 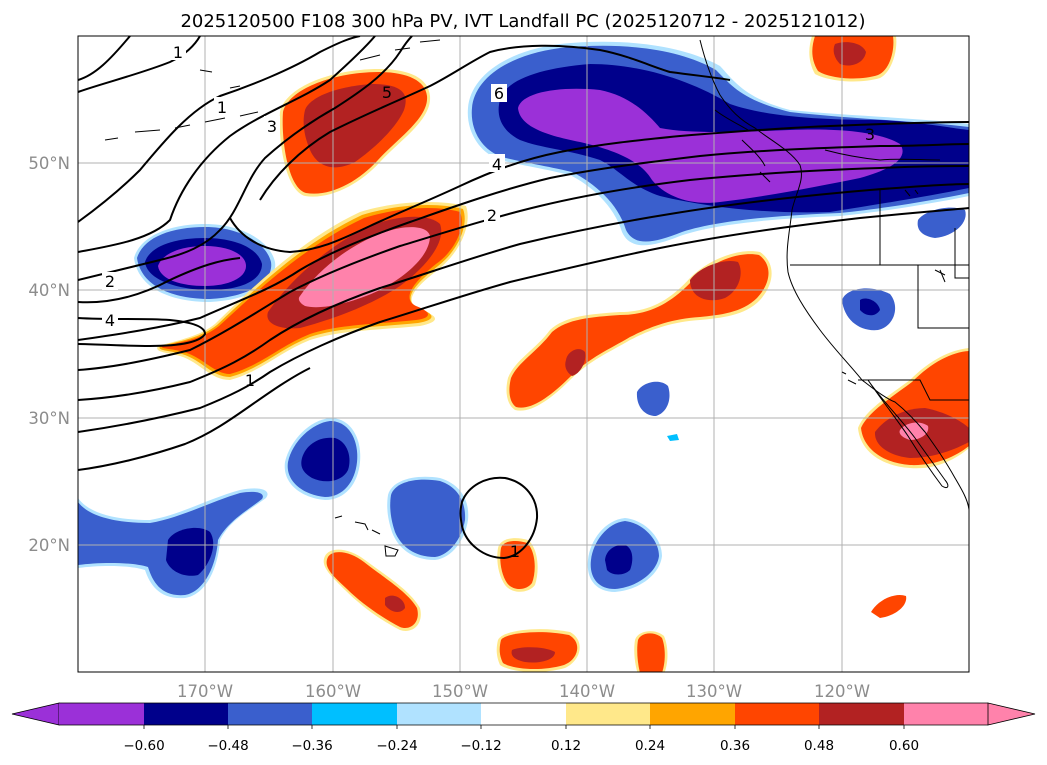 I want to click on lat-tick-label: 50°N, so click(x=49, y=163).